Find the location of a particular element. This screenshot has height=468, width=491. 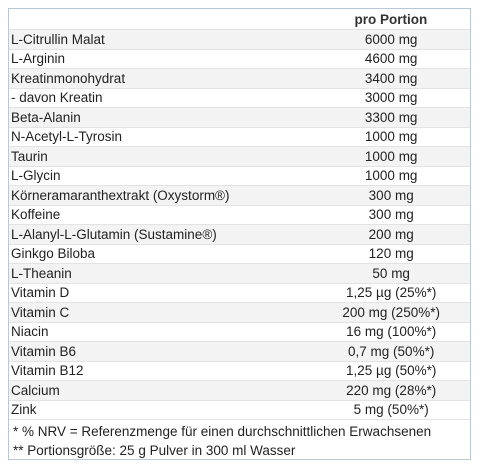

ingredient-name: - davon Kreatin is located at coordinates (57, 98).